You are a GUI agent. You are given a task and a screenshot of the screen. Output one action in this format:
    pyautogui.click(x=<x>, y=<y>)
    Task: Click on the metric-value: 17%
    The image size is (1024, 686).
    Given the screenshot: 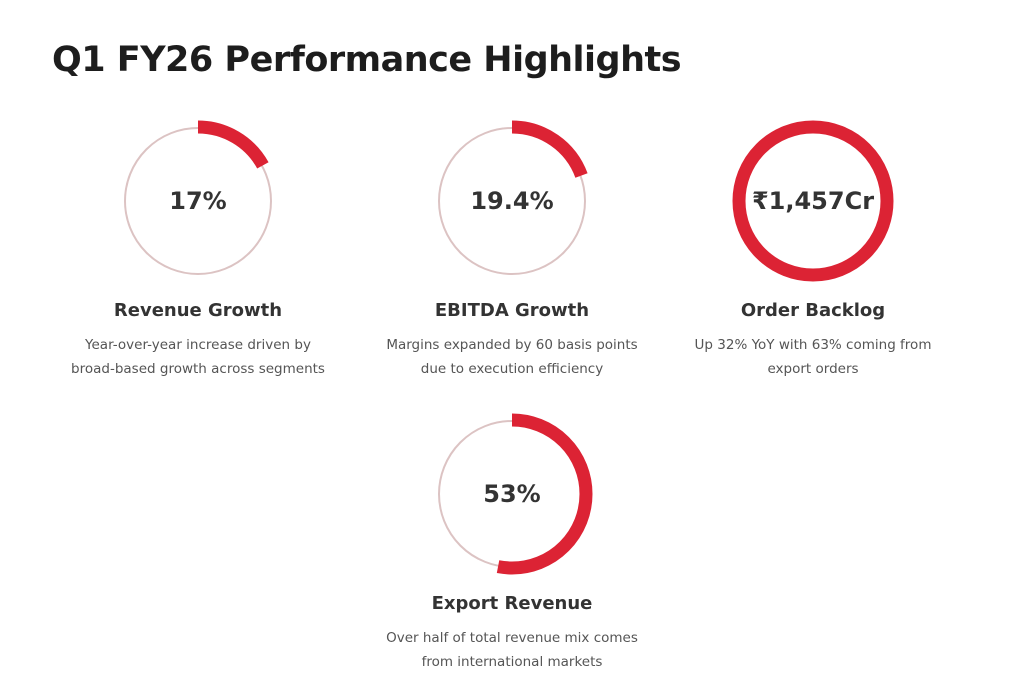 What is the action you would take?
    pyautogui.click(x=198, y=201)
    